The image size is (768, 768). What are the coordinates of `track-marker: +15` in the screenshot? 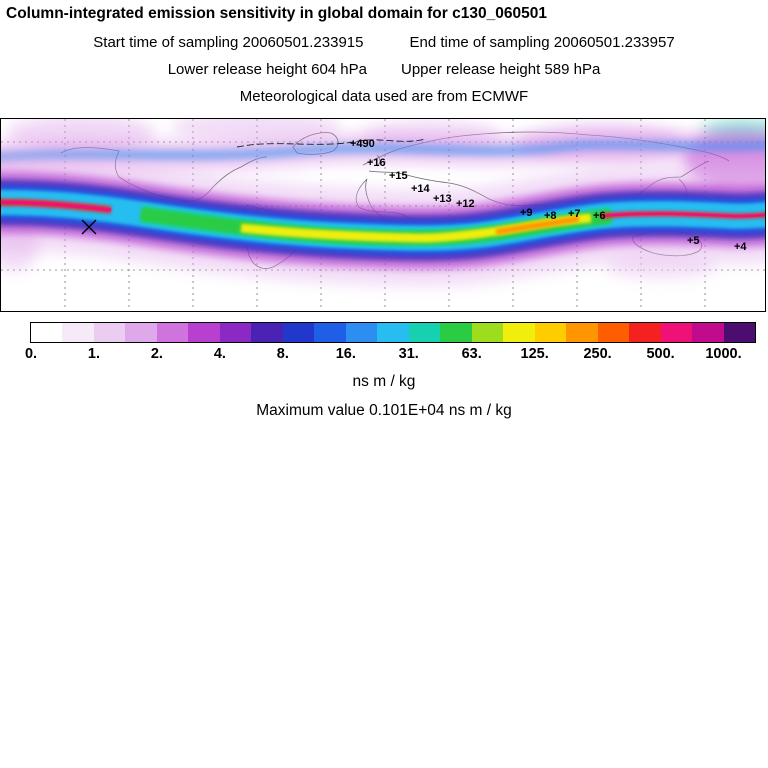 It's located at (398, 176).